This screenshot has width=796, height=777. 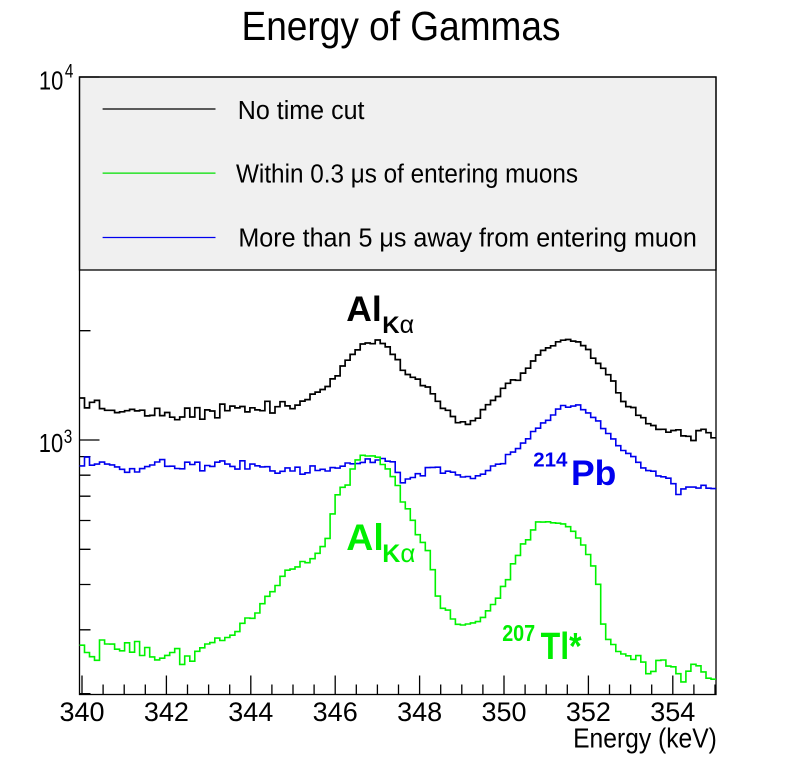 What do you see at coordinates (561, 647) in the screenshot?
I see `svg-text: Tl*` at bounding box center [561, 647].